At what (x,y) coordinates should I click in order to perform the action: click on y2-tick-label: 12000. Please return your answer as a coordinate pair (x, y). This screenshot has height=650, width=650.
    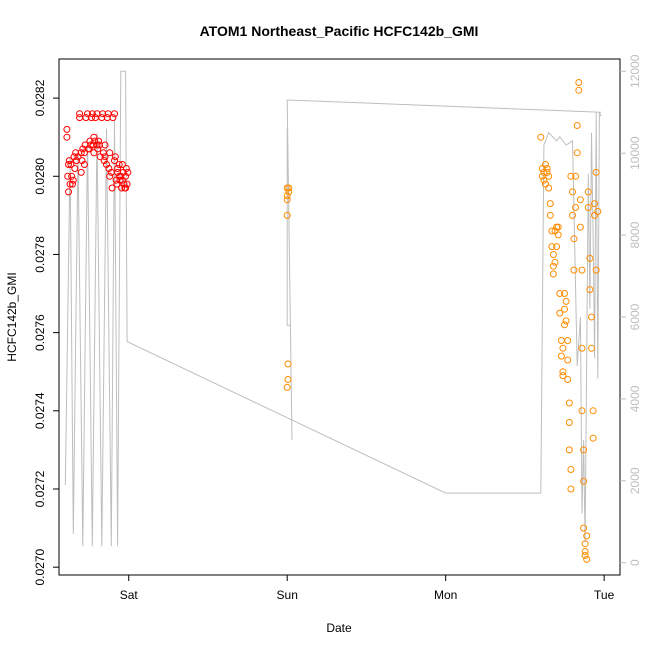
    Looking at the image, I should click on (635, 71).